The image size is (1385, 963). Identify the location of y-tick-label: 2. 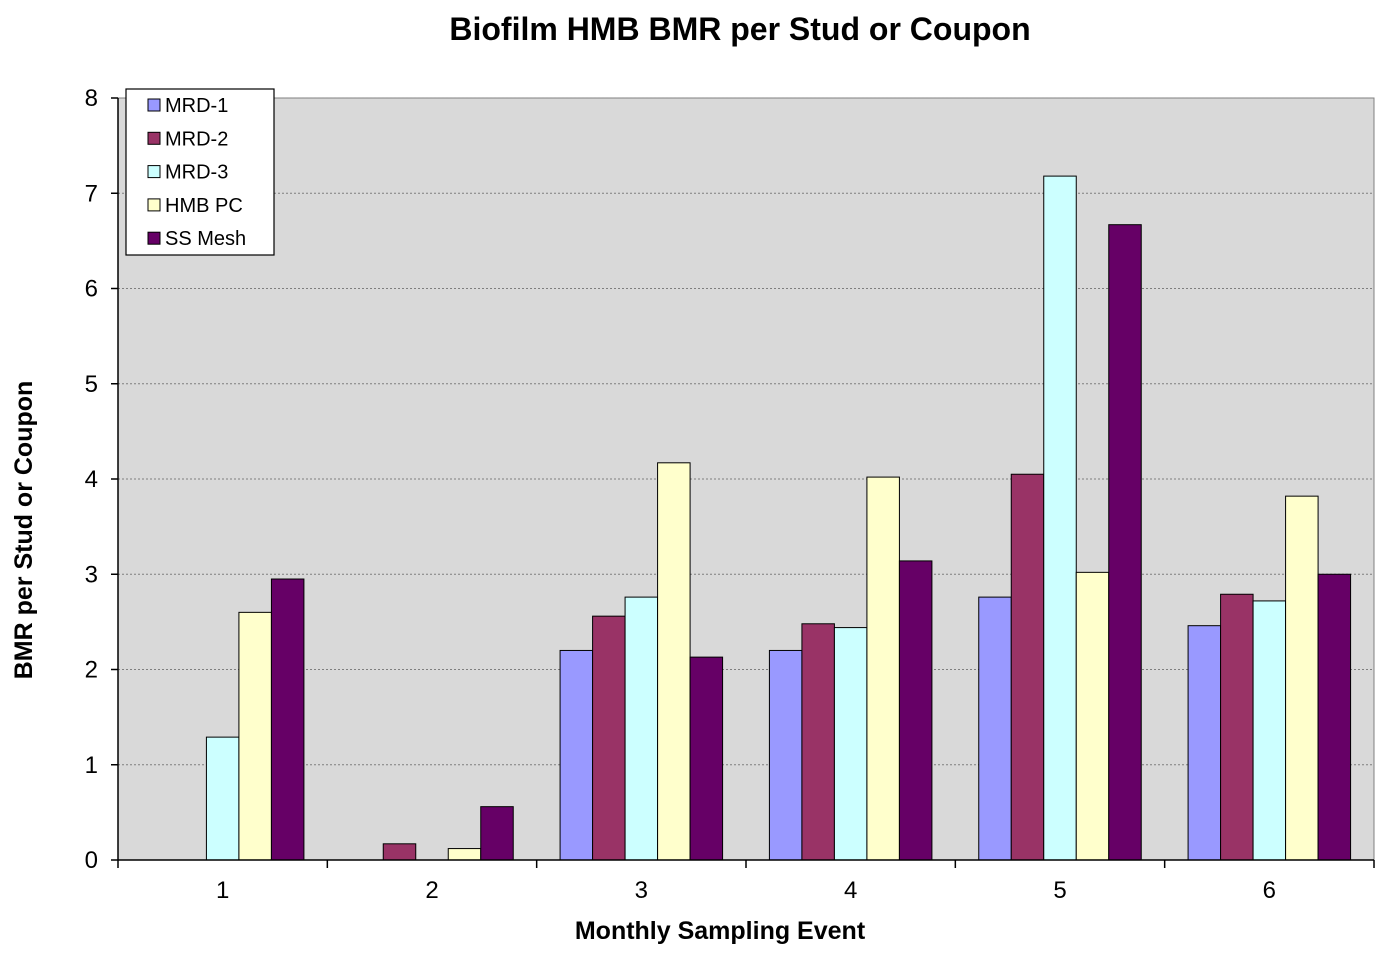
(91, 670).